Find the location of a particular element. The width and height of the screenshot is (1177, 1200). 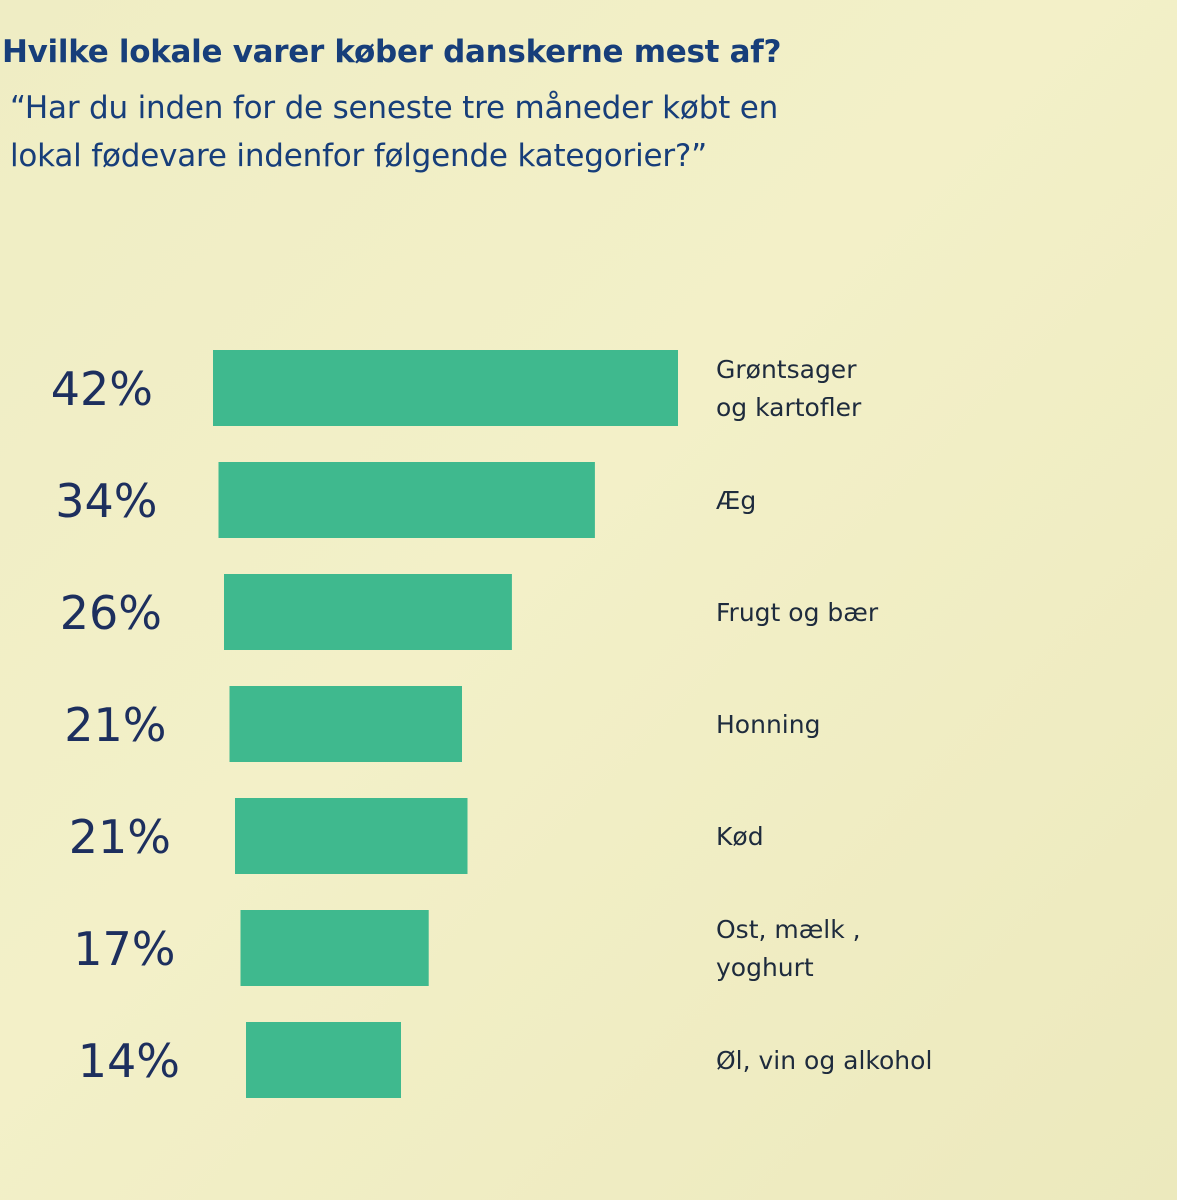

category-label: Grøntsager is located at coordinates (786, 369).